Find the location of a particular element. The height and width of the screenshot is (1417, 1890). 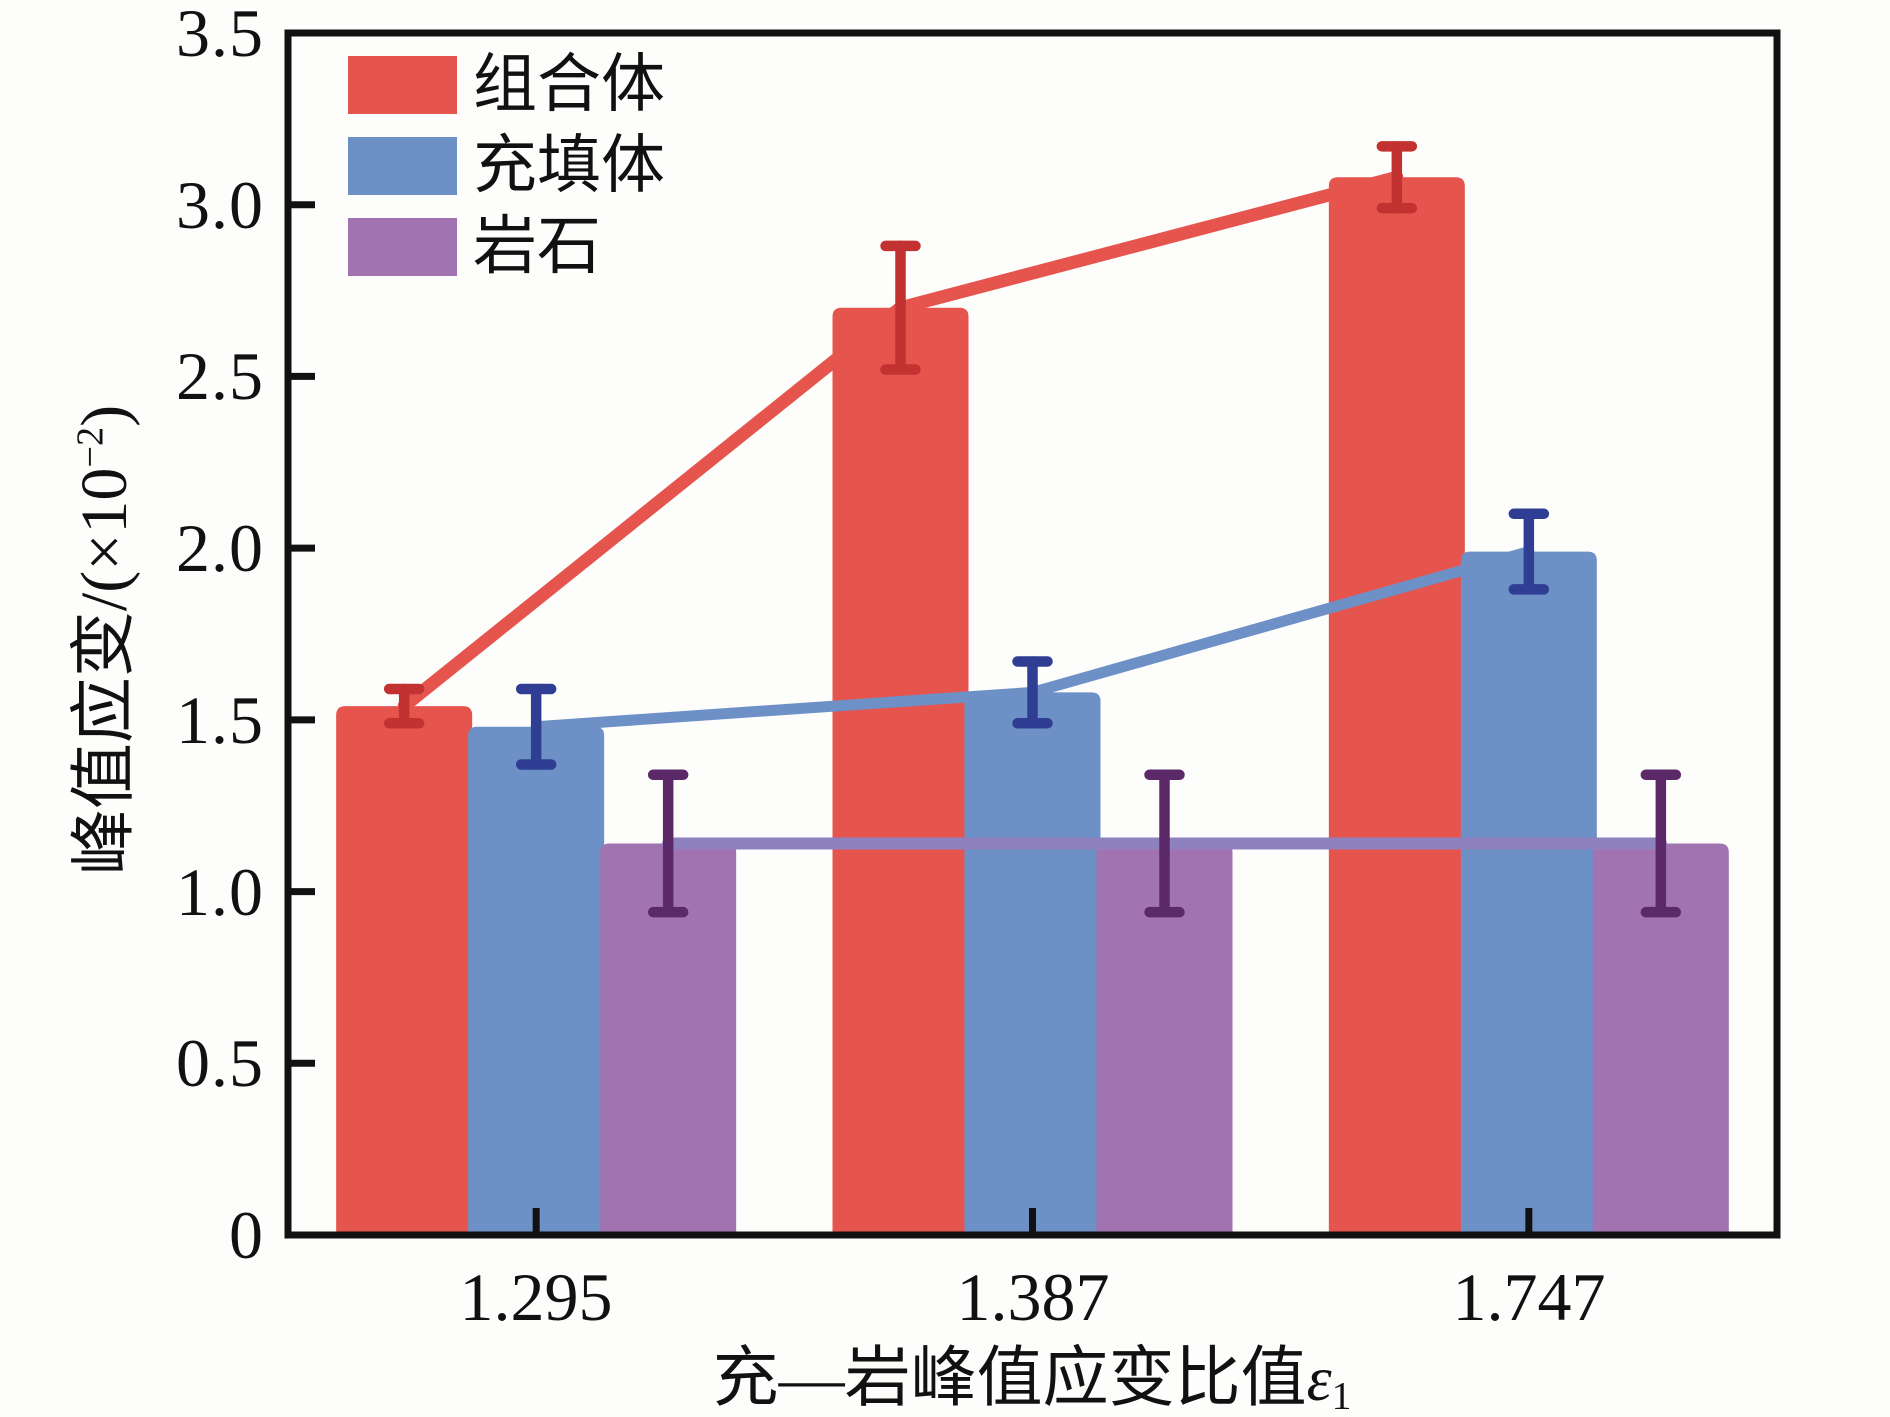

x-tick-label: 1.387 is located at coordinates (1033, 1297).